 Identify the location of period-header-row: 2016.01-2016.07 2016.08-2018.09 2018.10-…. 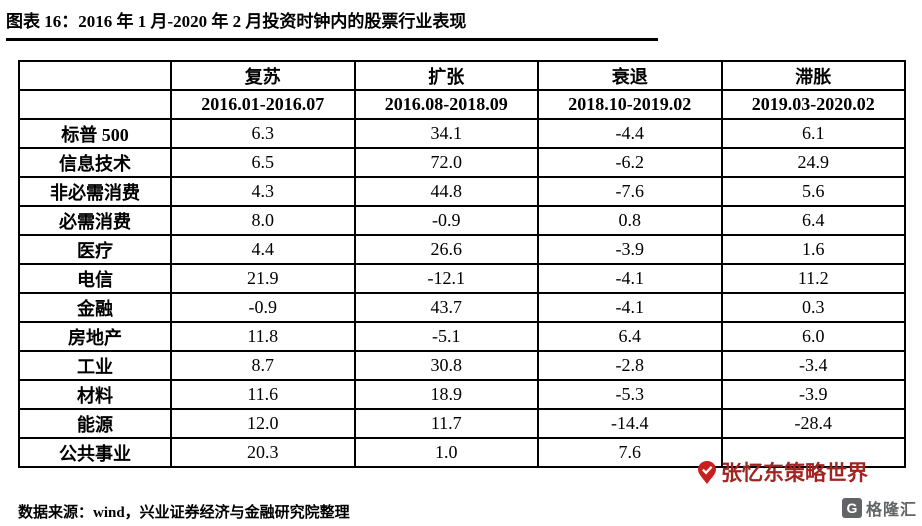
(462, 104).